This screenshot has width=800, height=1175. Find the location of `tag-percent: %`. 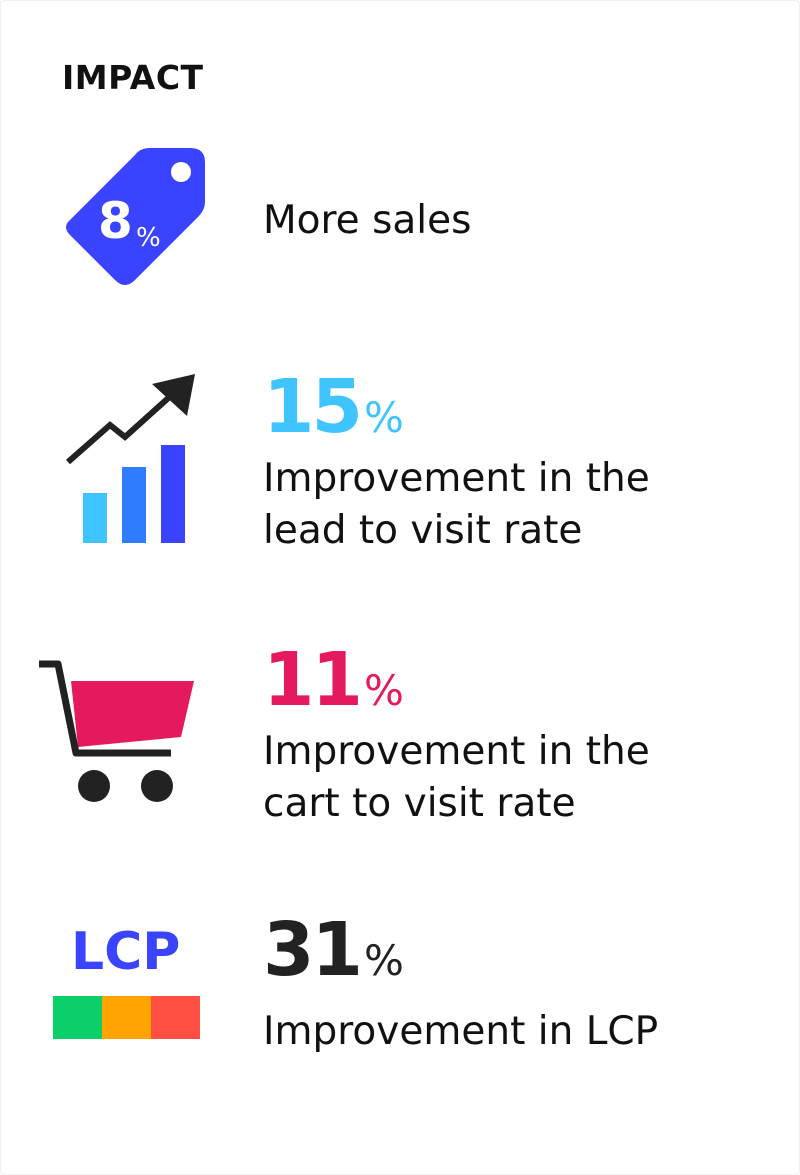

tag-percent: % is located at coordinates (148, 238).